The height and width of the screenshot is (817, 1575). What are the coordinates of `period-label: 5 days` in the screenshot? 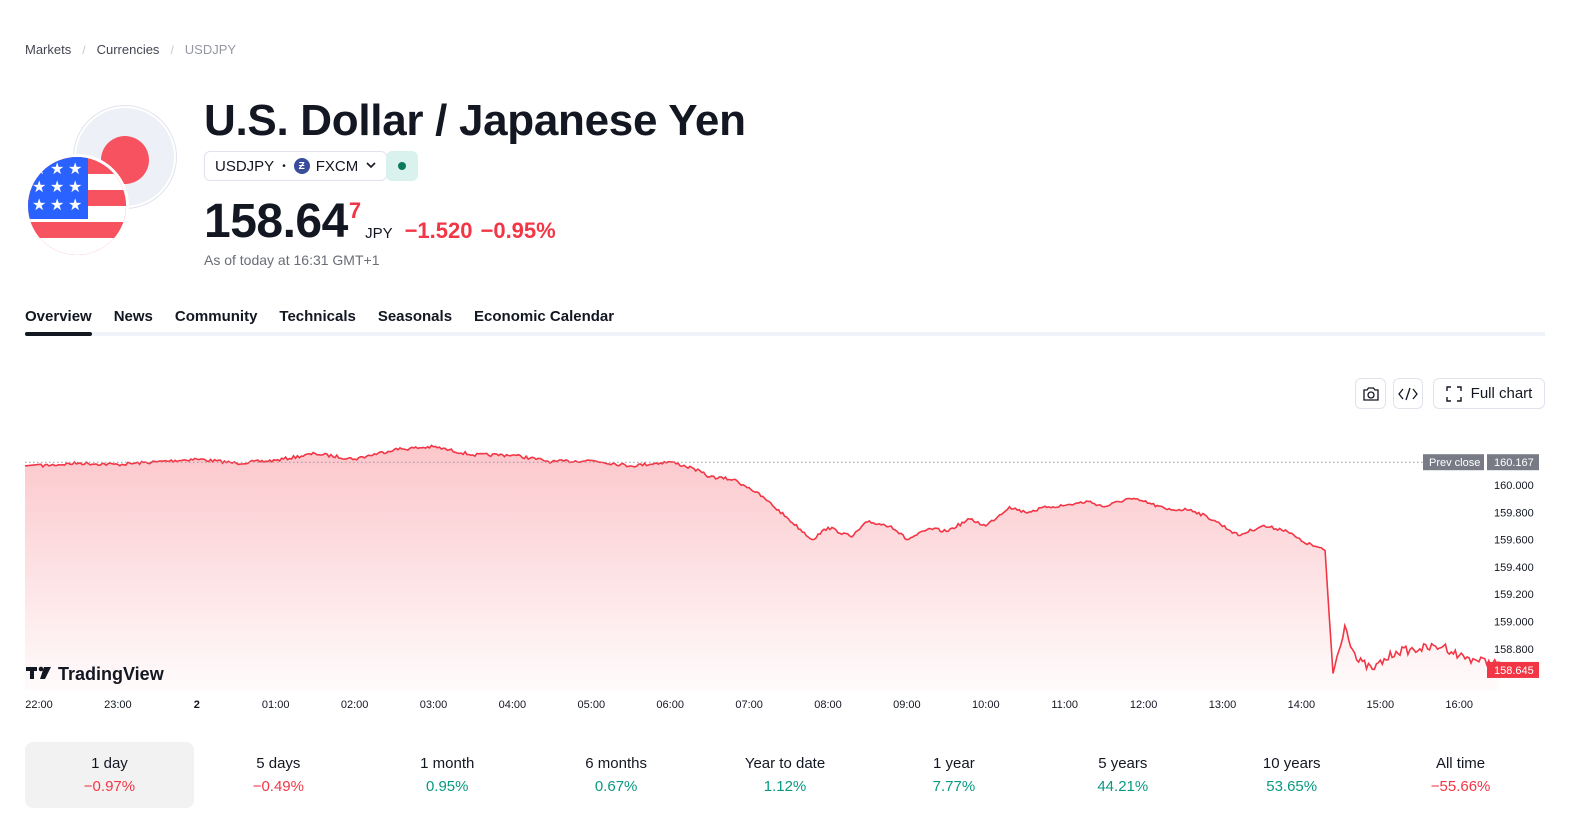 It's located at (278, 763).